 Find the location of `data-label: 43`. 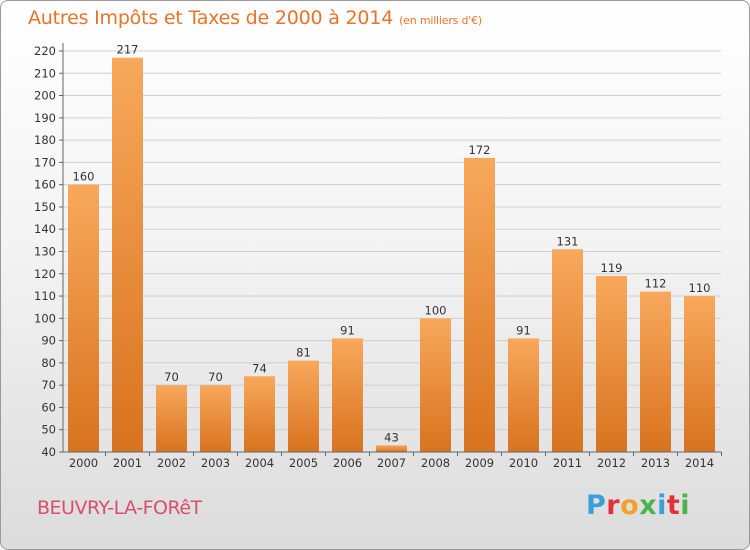

data-label: 43 is located at coordinates (391, 437).